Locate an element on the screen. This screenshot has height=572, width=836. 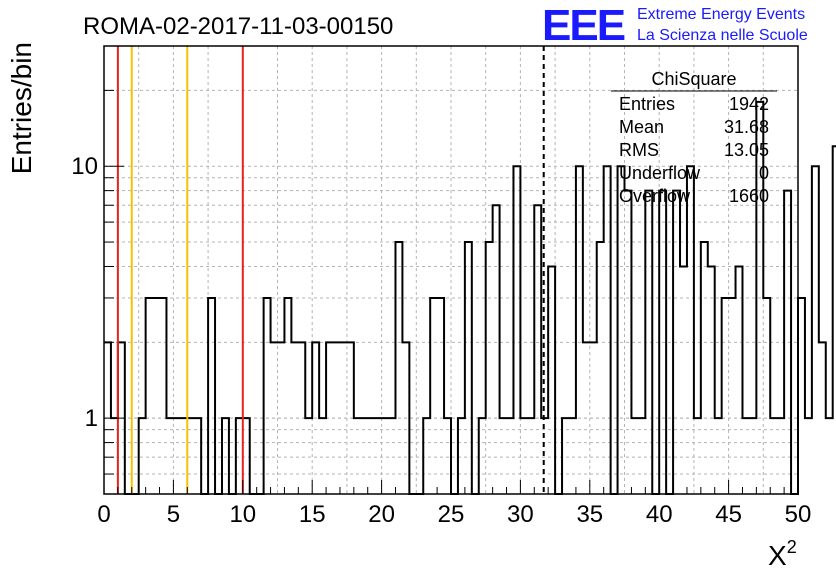
stats-label: Mean is located at coordinates (641, 127).